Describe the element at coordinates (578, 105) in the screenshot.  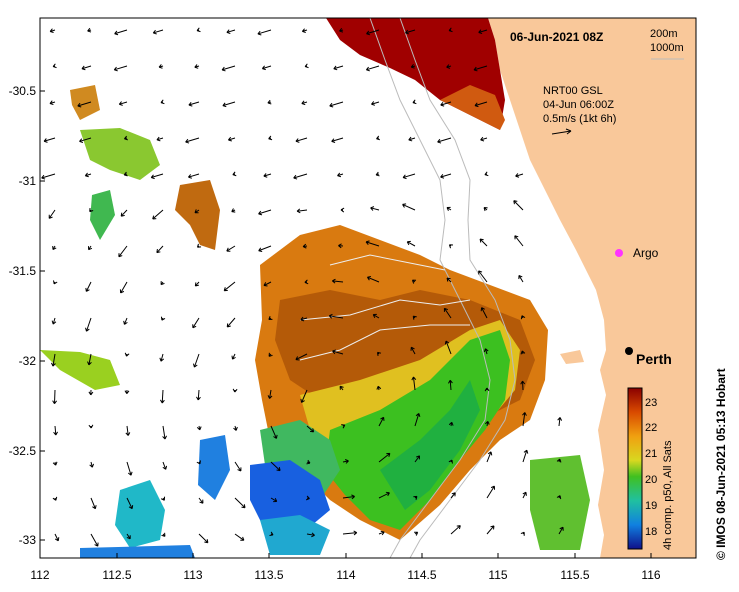
I see `current-time-label: 04-Jun 06:00Z` at that location.